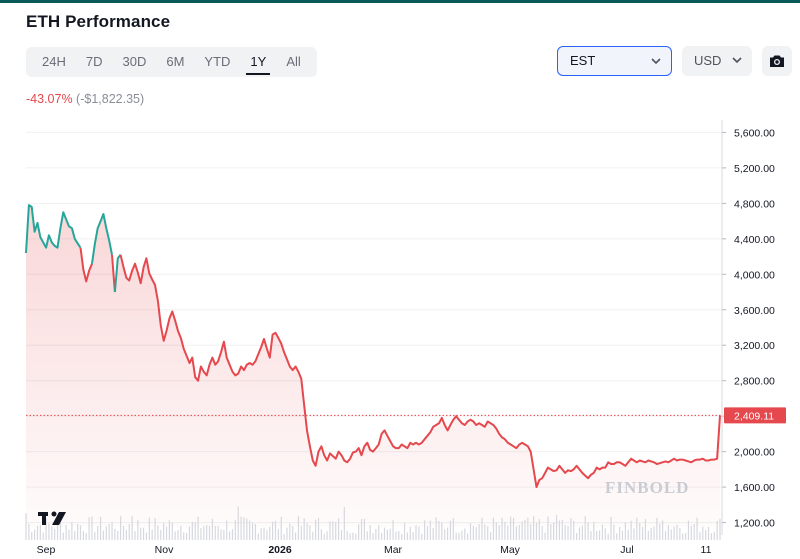 Image resolution: width=800 pixels, height=559 pixels. Describe the element at coordinates (777, 61) in the screenshot. I see `screenshot-button` at that location.